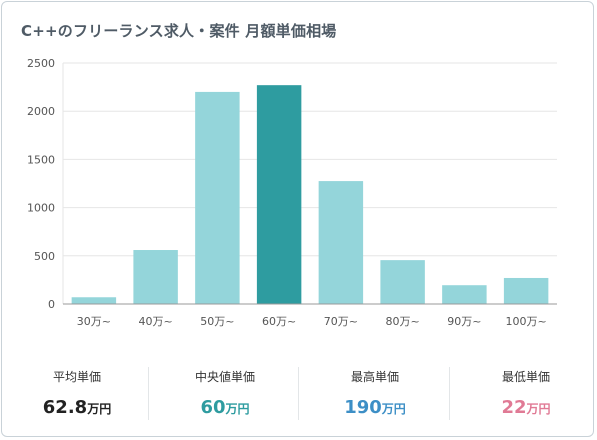 This screenshot has height=440, width=597. I want to click on y-tick-label: 2500, so click(41, 63).